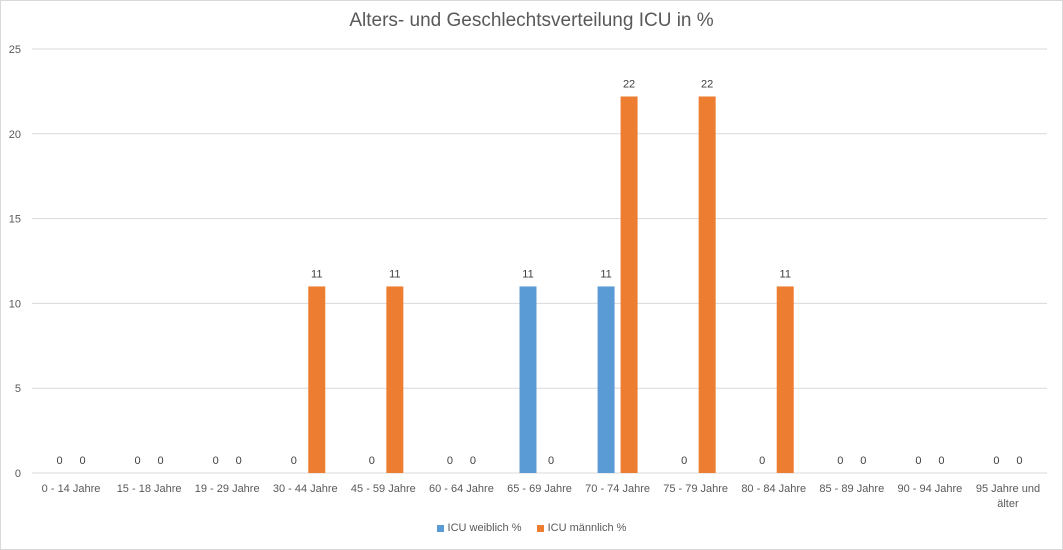  Describe the element at coordinates (71, 489) in the screenshot. I see `x-tick-label: 0 - 14 Jahre` at that location.